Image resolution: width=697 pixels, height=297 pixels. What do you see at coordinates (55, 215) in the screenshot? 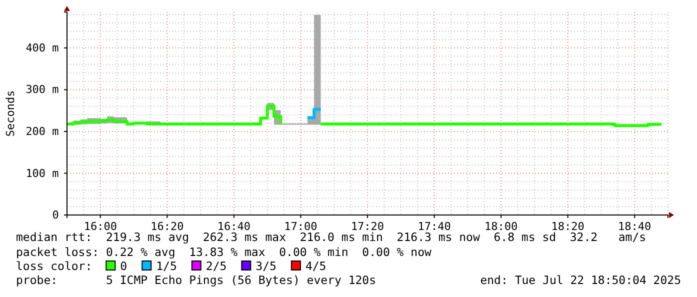
I see `y-tick-label: 0` at bounding box center [55, 215].